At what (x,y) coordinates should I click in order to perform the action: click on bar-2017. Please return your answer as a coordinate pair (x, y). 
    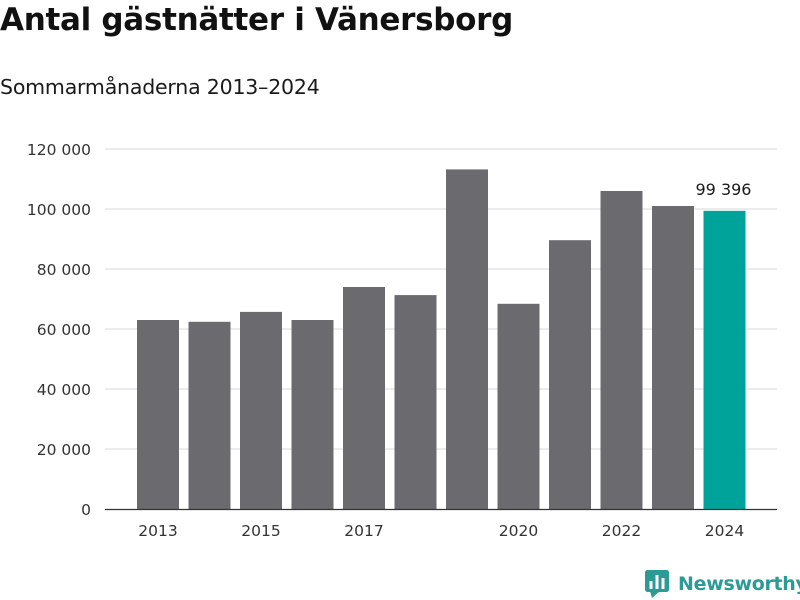
    Looking at the image, I should click on (364, 398).